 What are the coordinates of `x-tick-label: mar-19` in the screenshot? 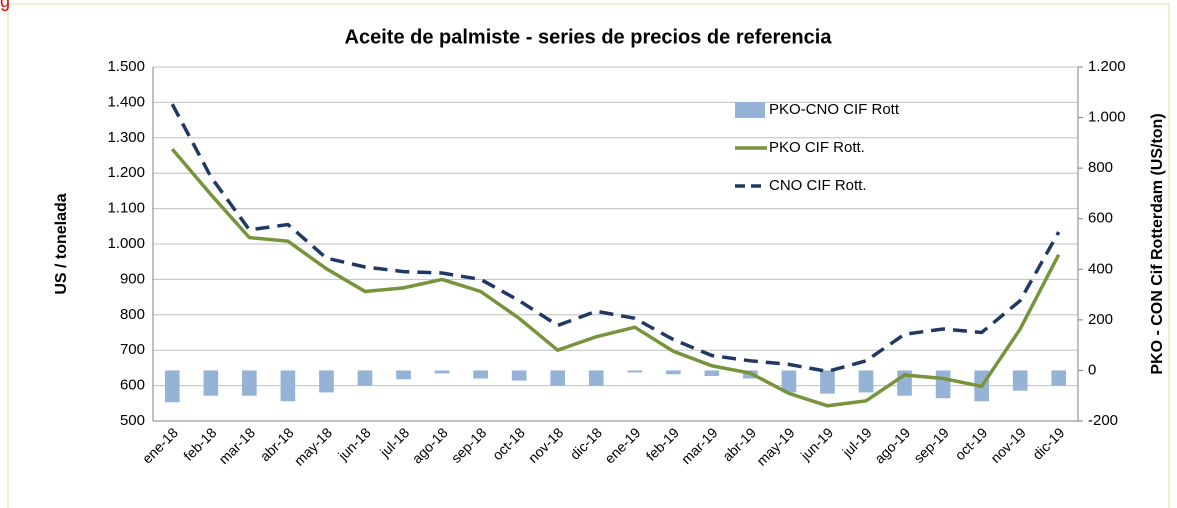 It's located at (699, 445).